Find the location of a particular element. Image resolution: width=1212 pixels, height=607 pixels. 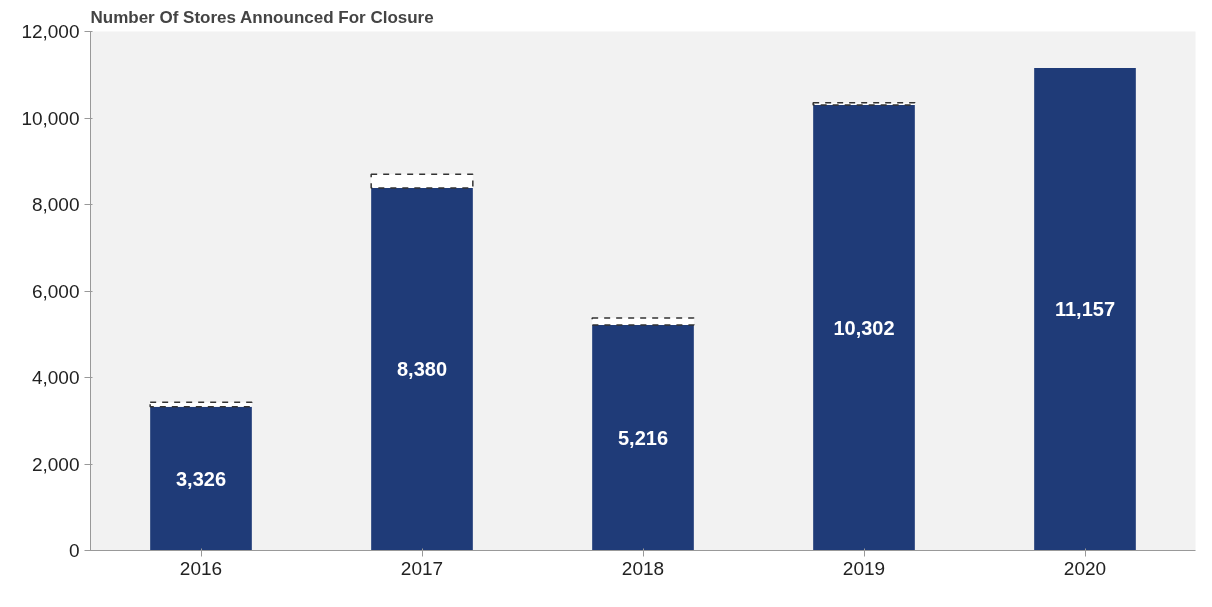

data-label: 11,157 is located at coordinates (1085, 309).